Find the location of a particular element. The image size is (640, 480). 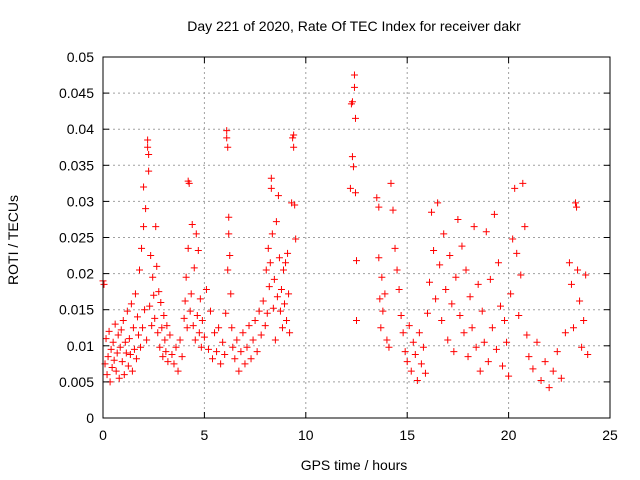

y-tick-label: 0.05 is located at coordinates (80, 57).